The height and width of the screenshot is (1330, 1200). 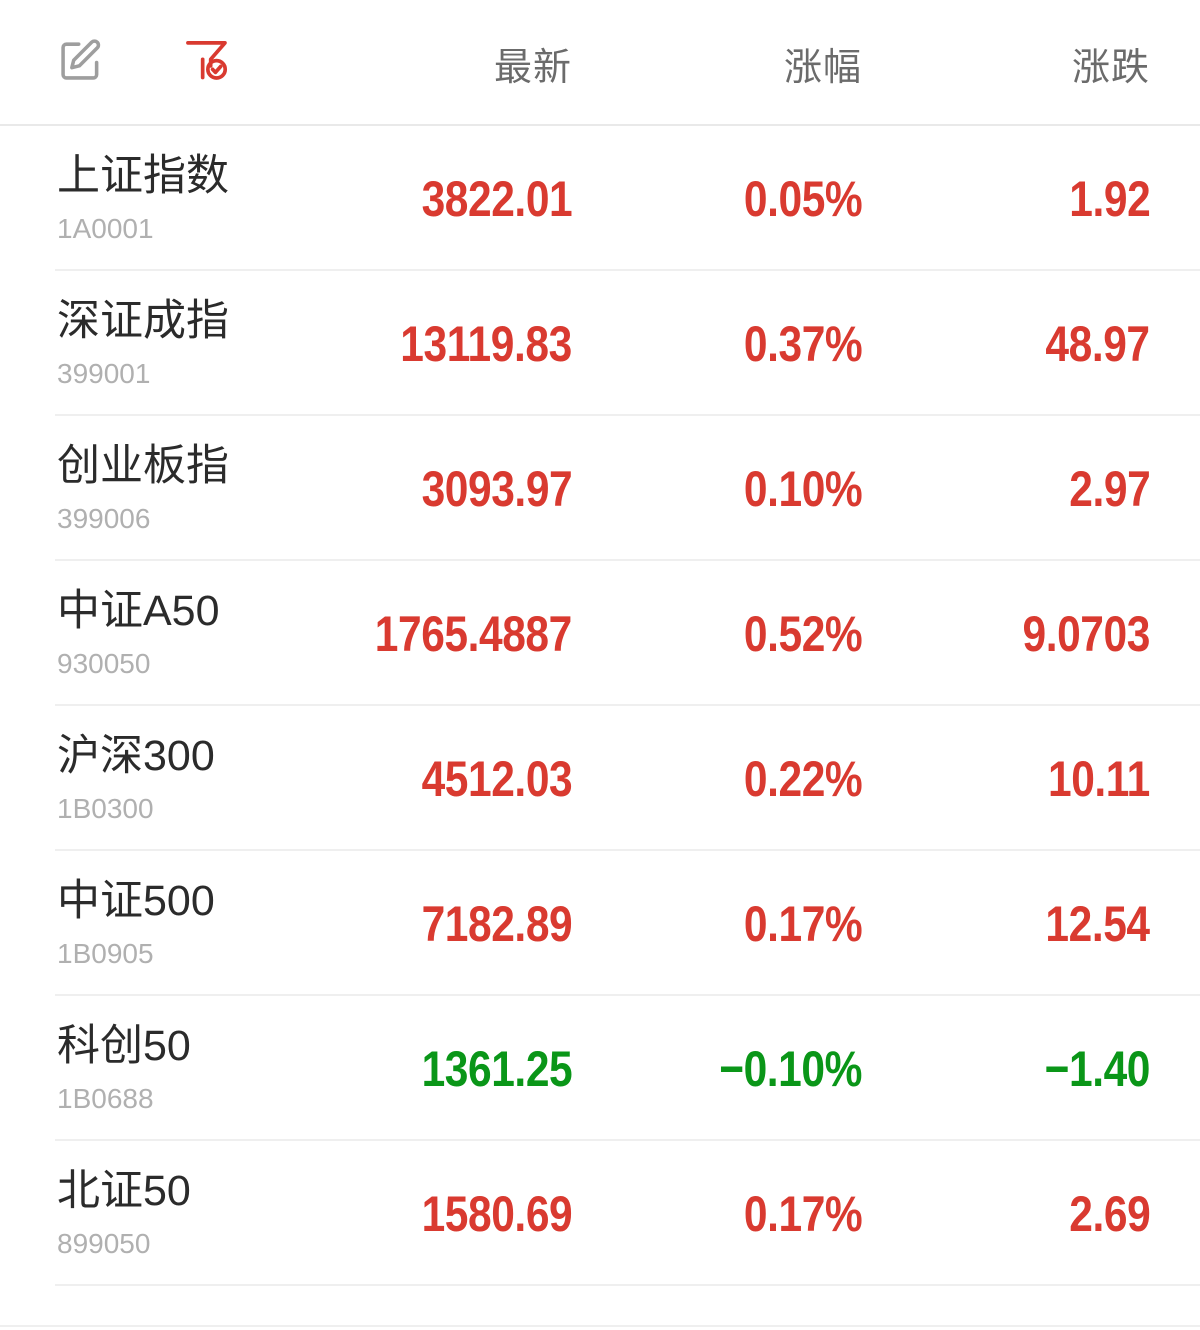 I want to click on index-price: 1580.69, so click(x=496, y=1213).